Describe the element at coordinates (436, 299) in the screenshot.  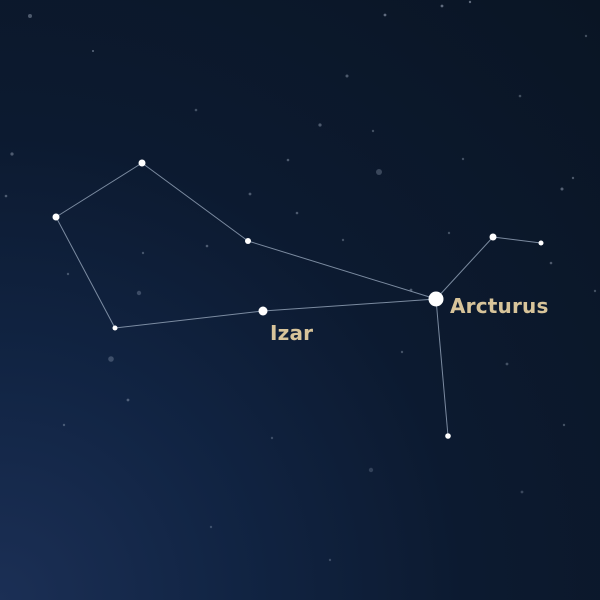
I see `star-arcturus` at that location.